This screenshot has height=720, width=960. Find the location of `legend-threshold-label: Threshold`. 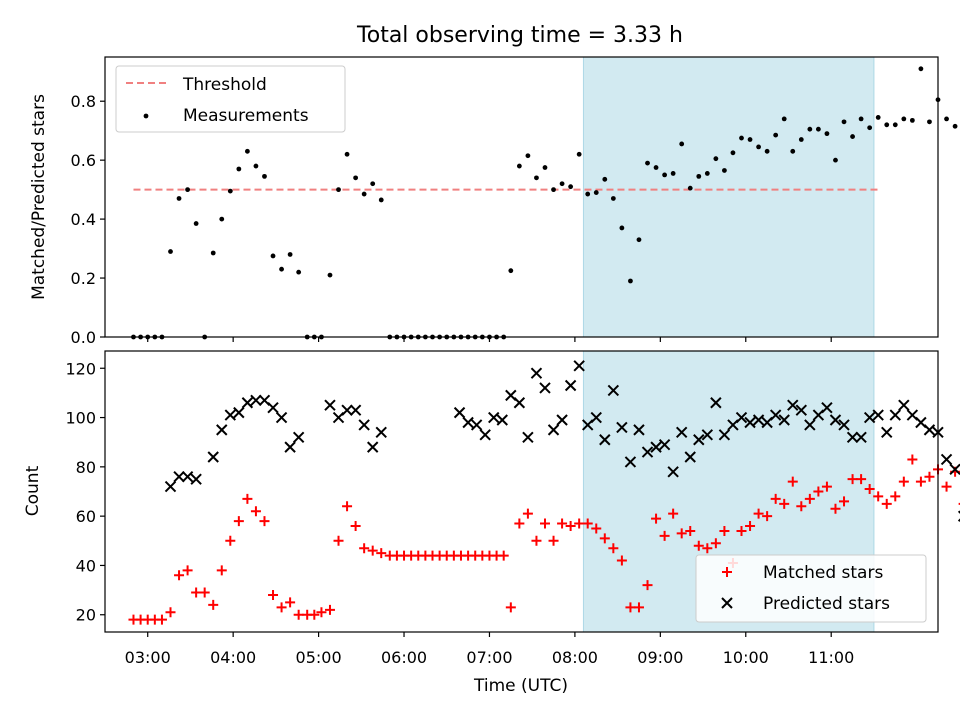

legend-threshold-label: Threshold is located at coordinates (224, 85).